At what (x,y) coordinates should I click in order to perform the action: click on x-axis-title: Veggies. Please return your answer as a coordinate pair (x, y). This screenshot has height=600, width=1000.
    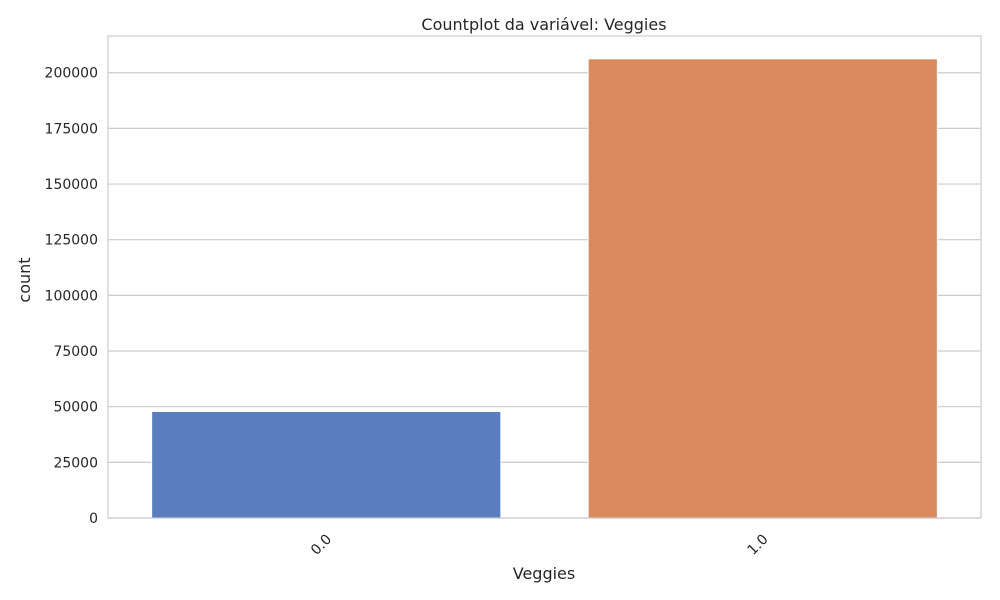
    Looking at the image, I should click on (544, 573).